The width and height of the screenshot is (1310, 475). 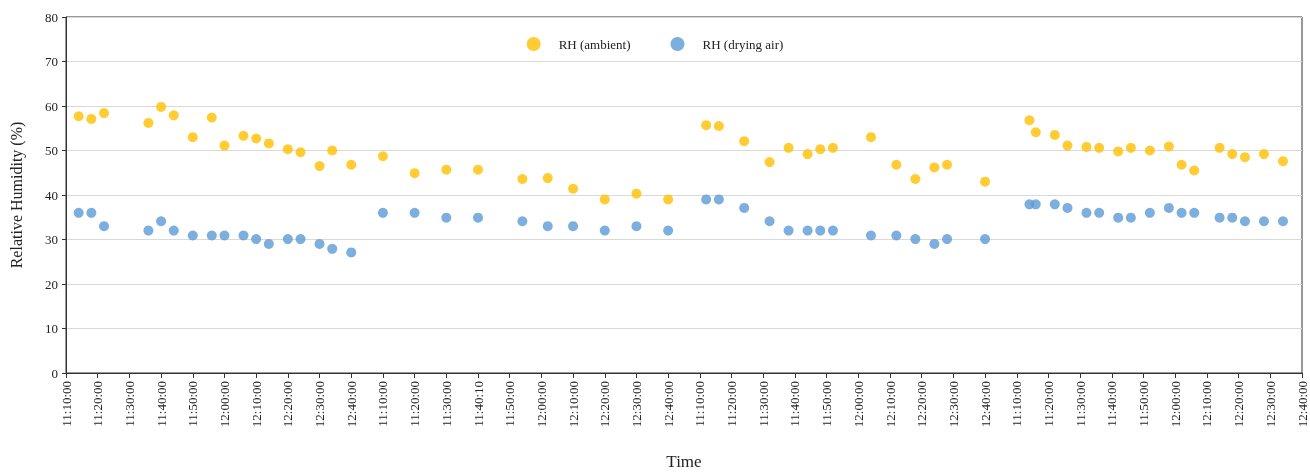 What do you see at coordinates (51, 239) in the screenshot?
I see `y-tick-label: 30` at bounding box center [51, 239].